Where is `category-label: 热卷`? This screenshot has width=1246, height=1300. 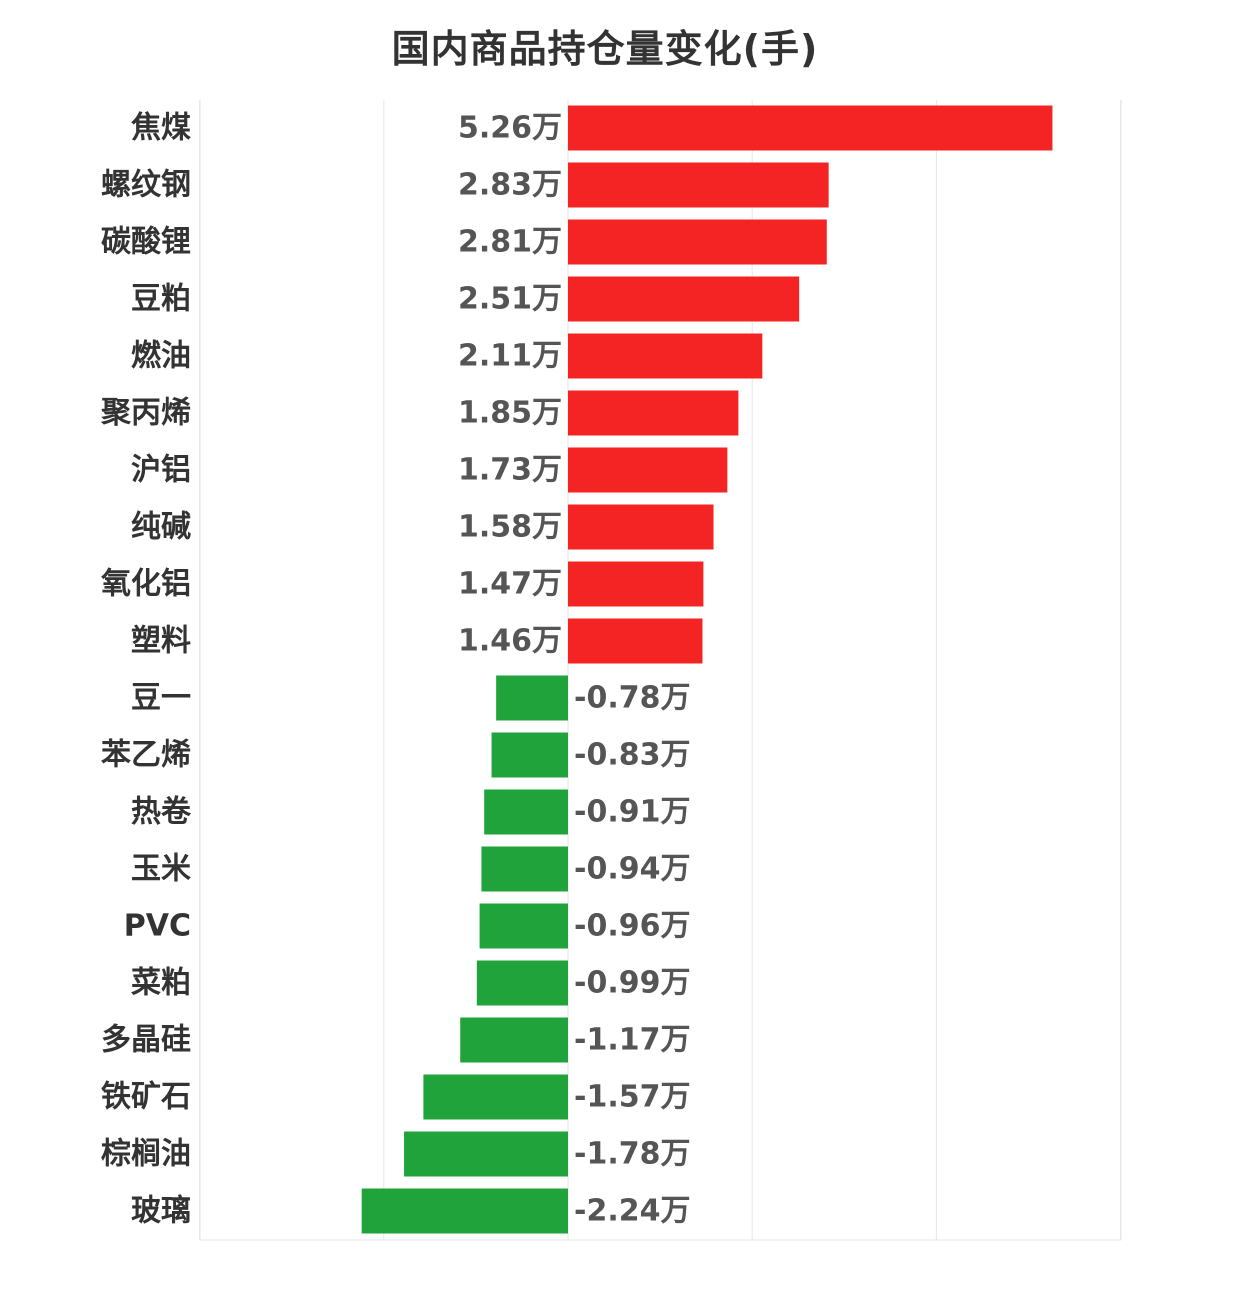 category-label: 热卷 is located at coordinates (161, 812).